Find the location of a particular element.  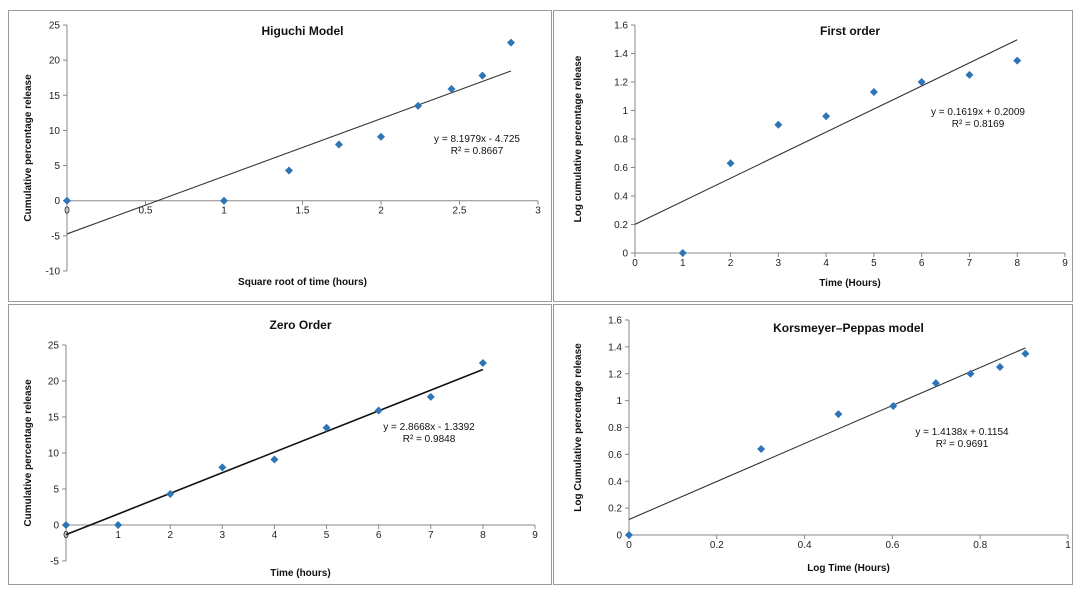

x-axis-label: Log Time (Hours) is located at coordinates (848, 568).